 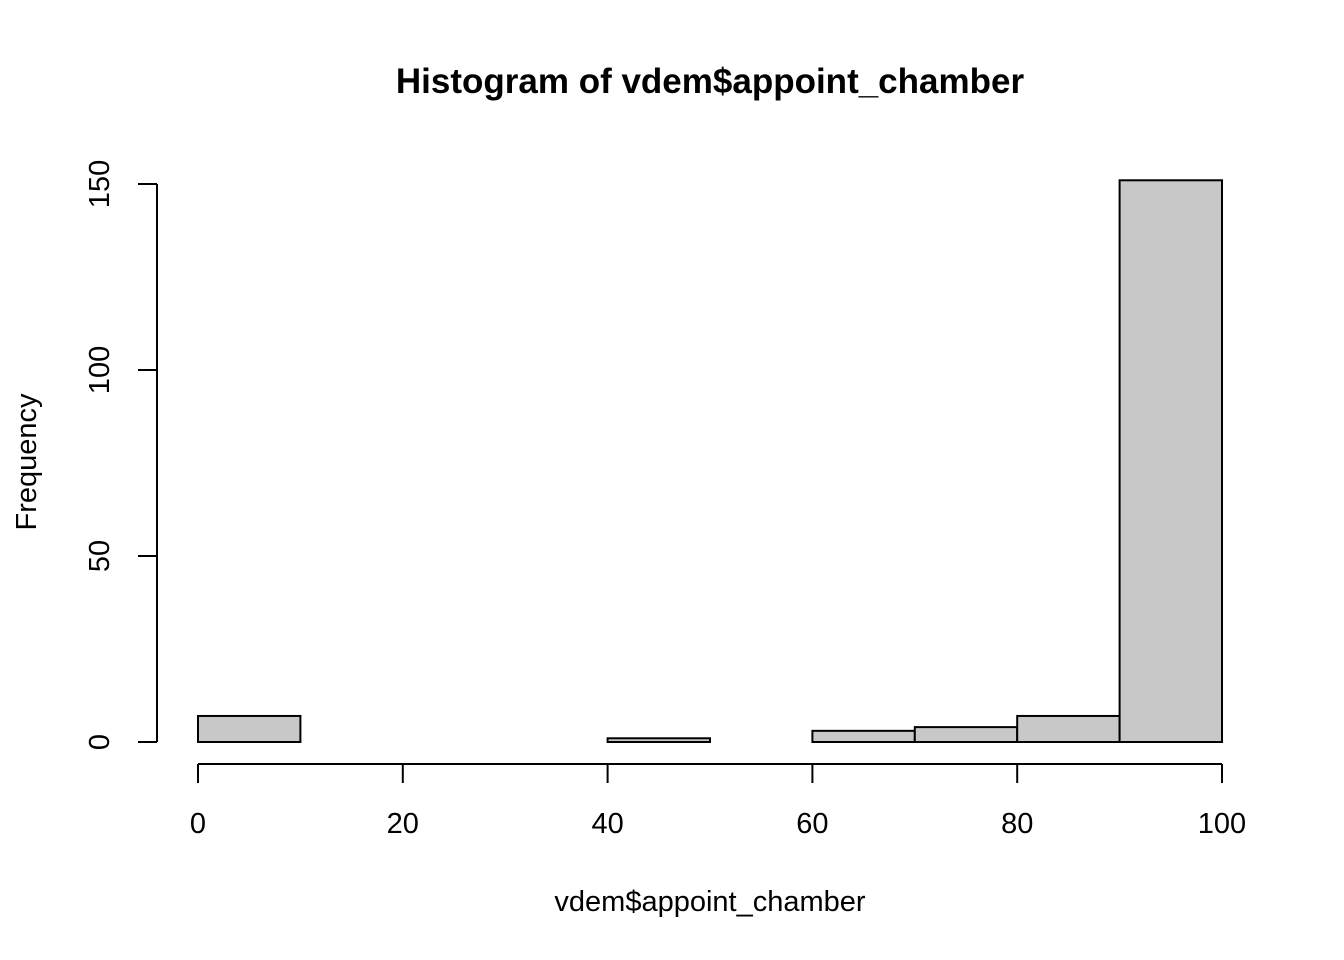 What do you see at coordinates (812, 824) in the screenshot?
I see `x-tick-label: 60` at bounding box center [812, 824].